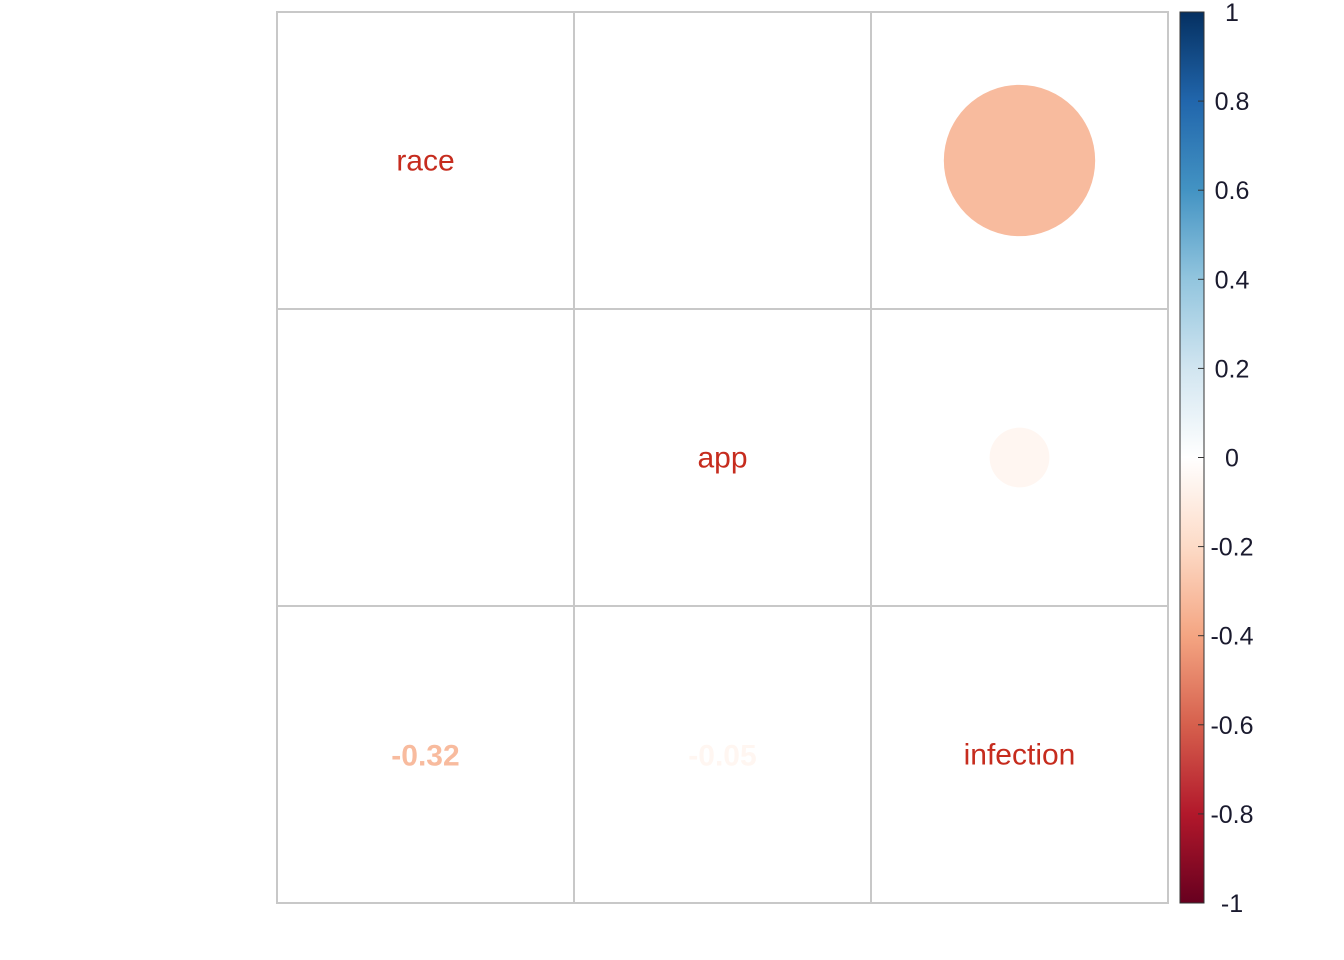 Image resolution: width=1344 pixels, height=960 pixels. I want to click on colorbar-tick-label: -1, so click(1232, 904).